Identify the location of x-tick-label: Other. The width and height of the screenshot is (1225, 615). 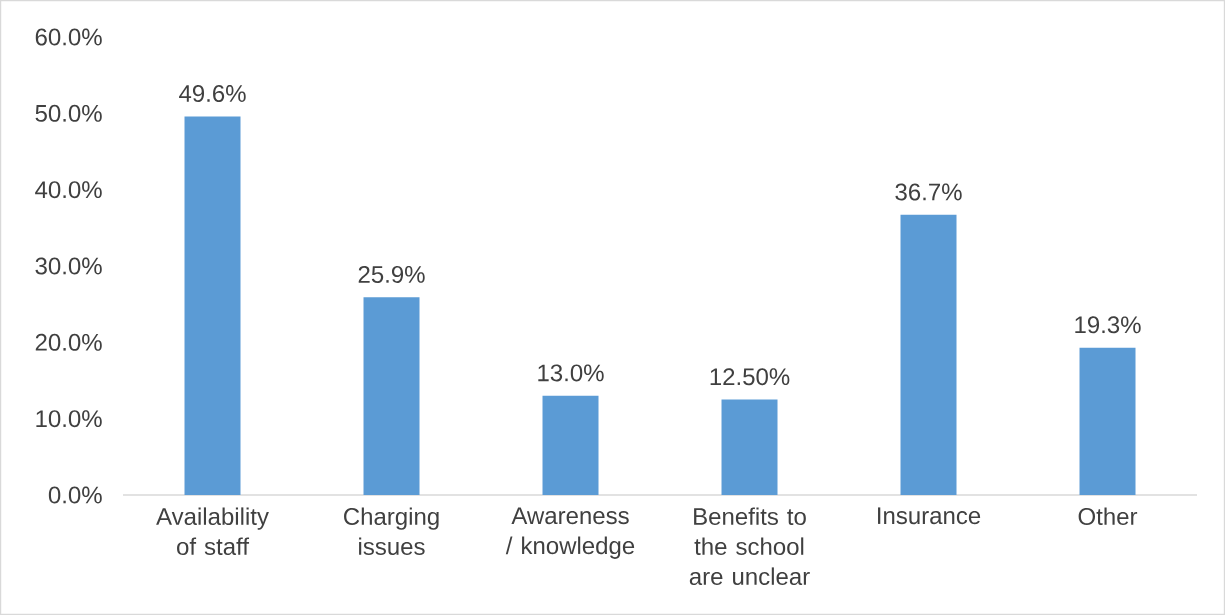
(1108, 516).